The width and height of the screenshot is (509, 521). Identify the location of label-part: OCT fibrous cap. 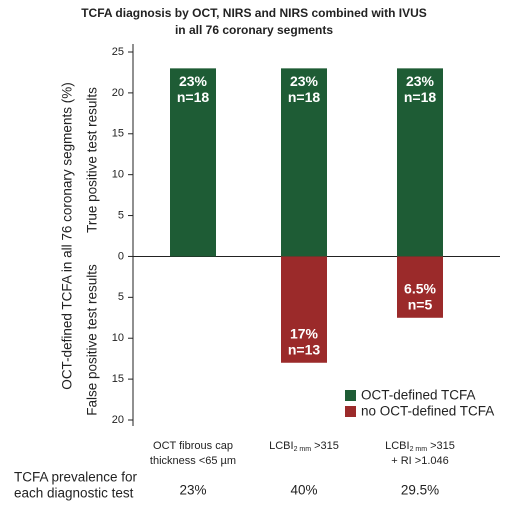
(193, 446).